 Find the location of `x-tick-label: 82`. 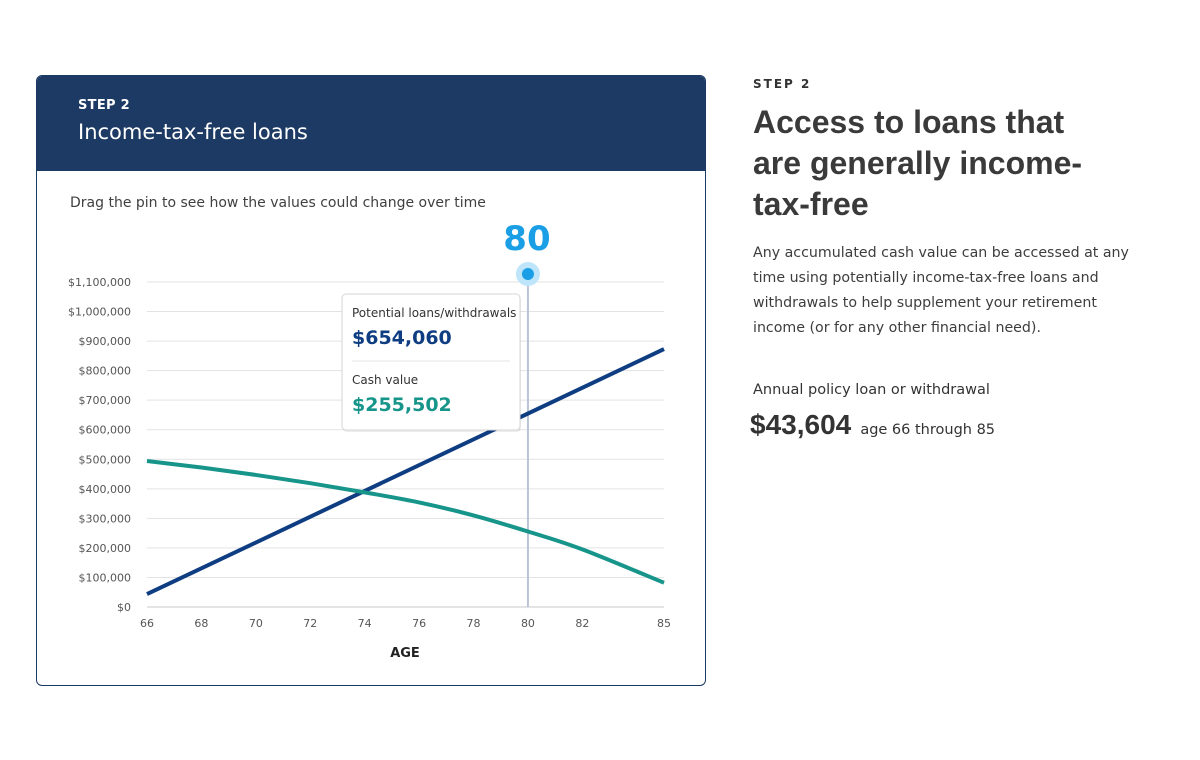

x-tick-label: 82 is located at coordinates (582, 623).